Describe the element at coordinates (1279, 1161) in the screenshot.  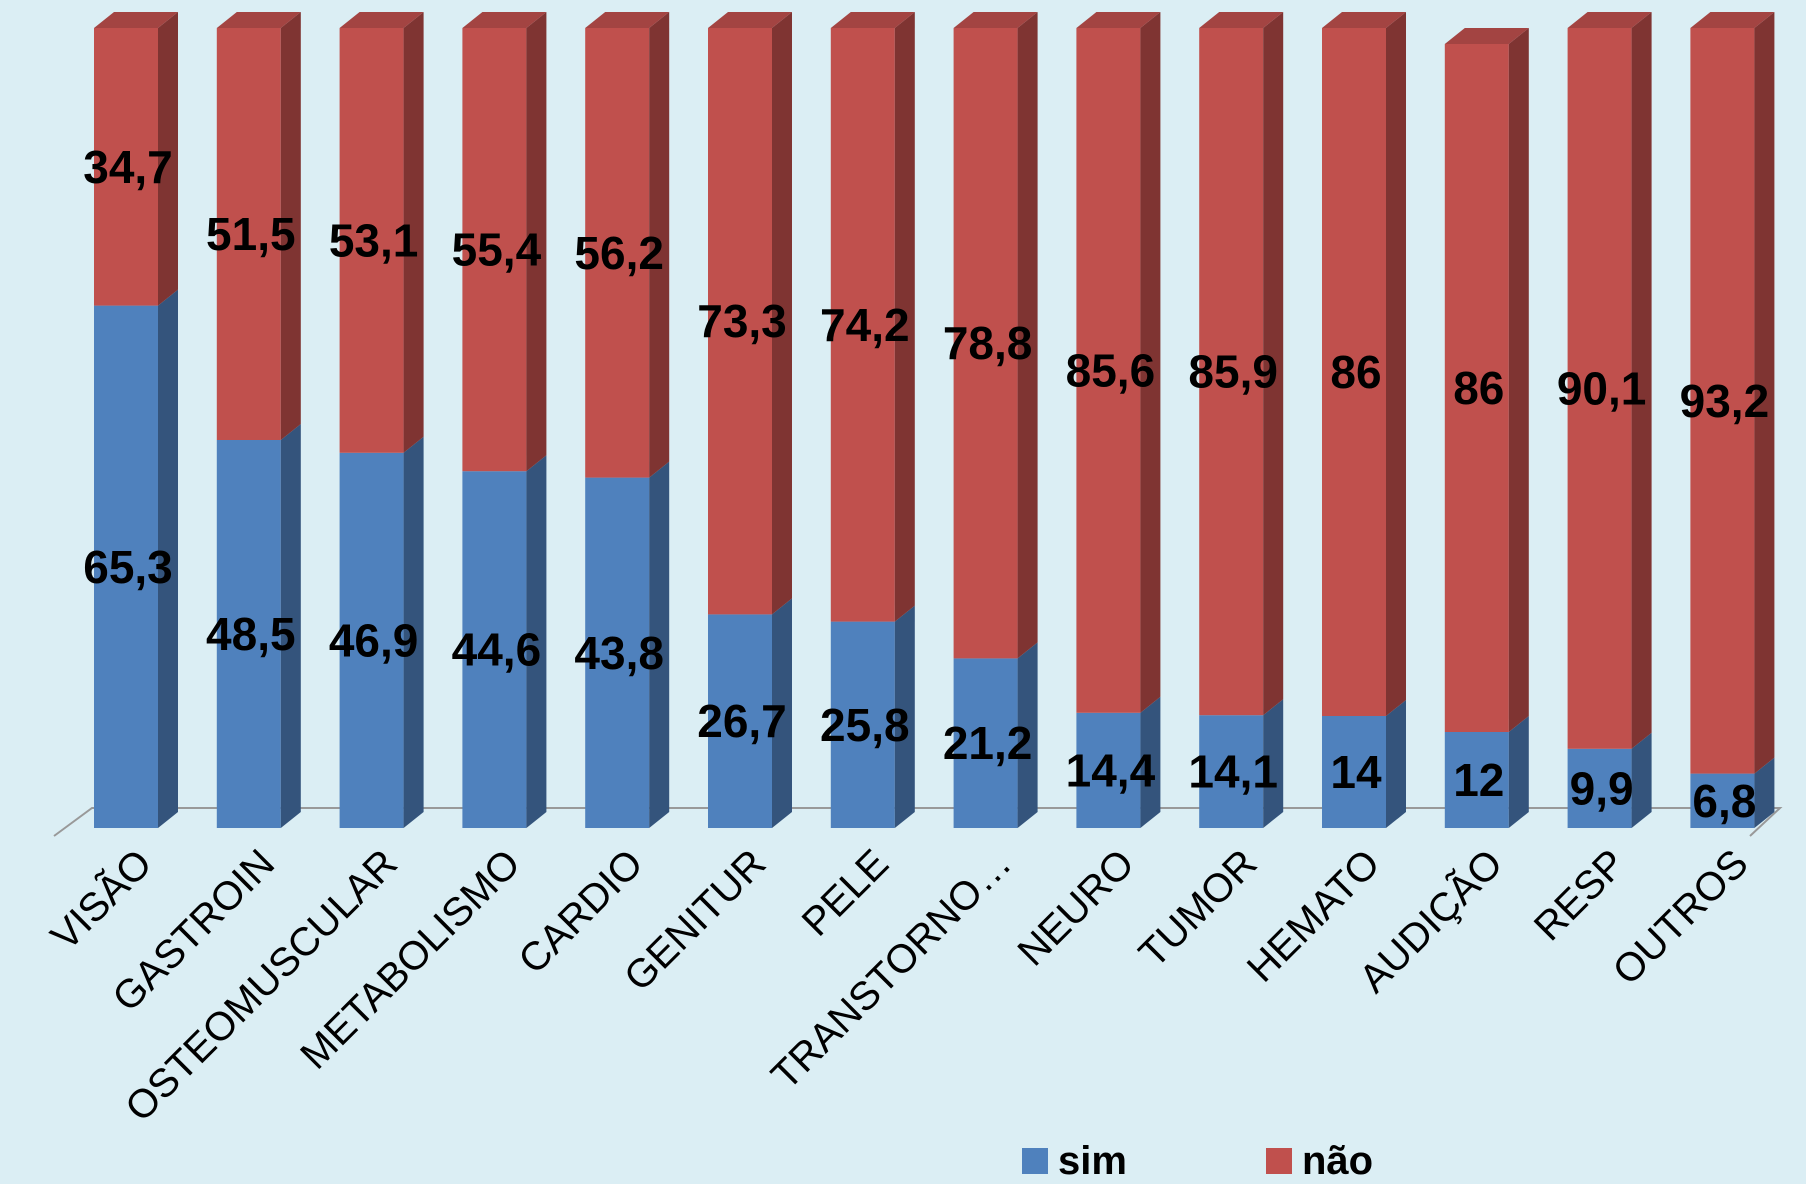
I see `legend-swatch-nao` at that location.